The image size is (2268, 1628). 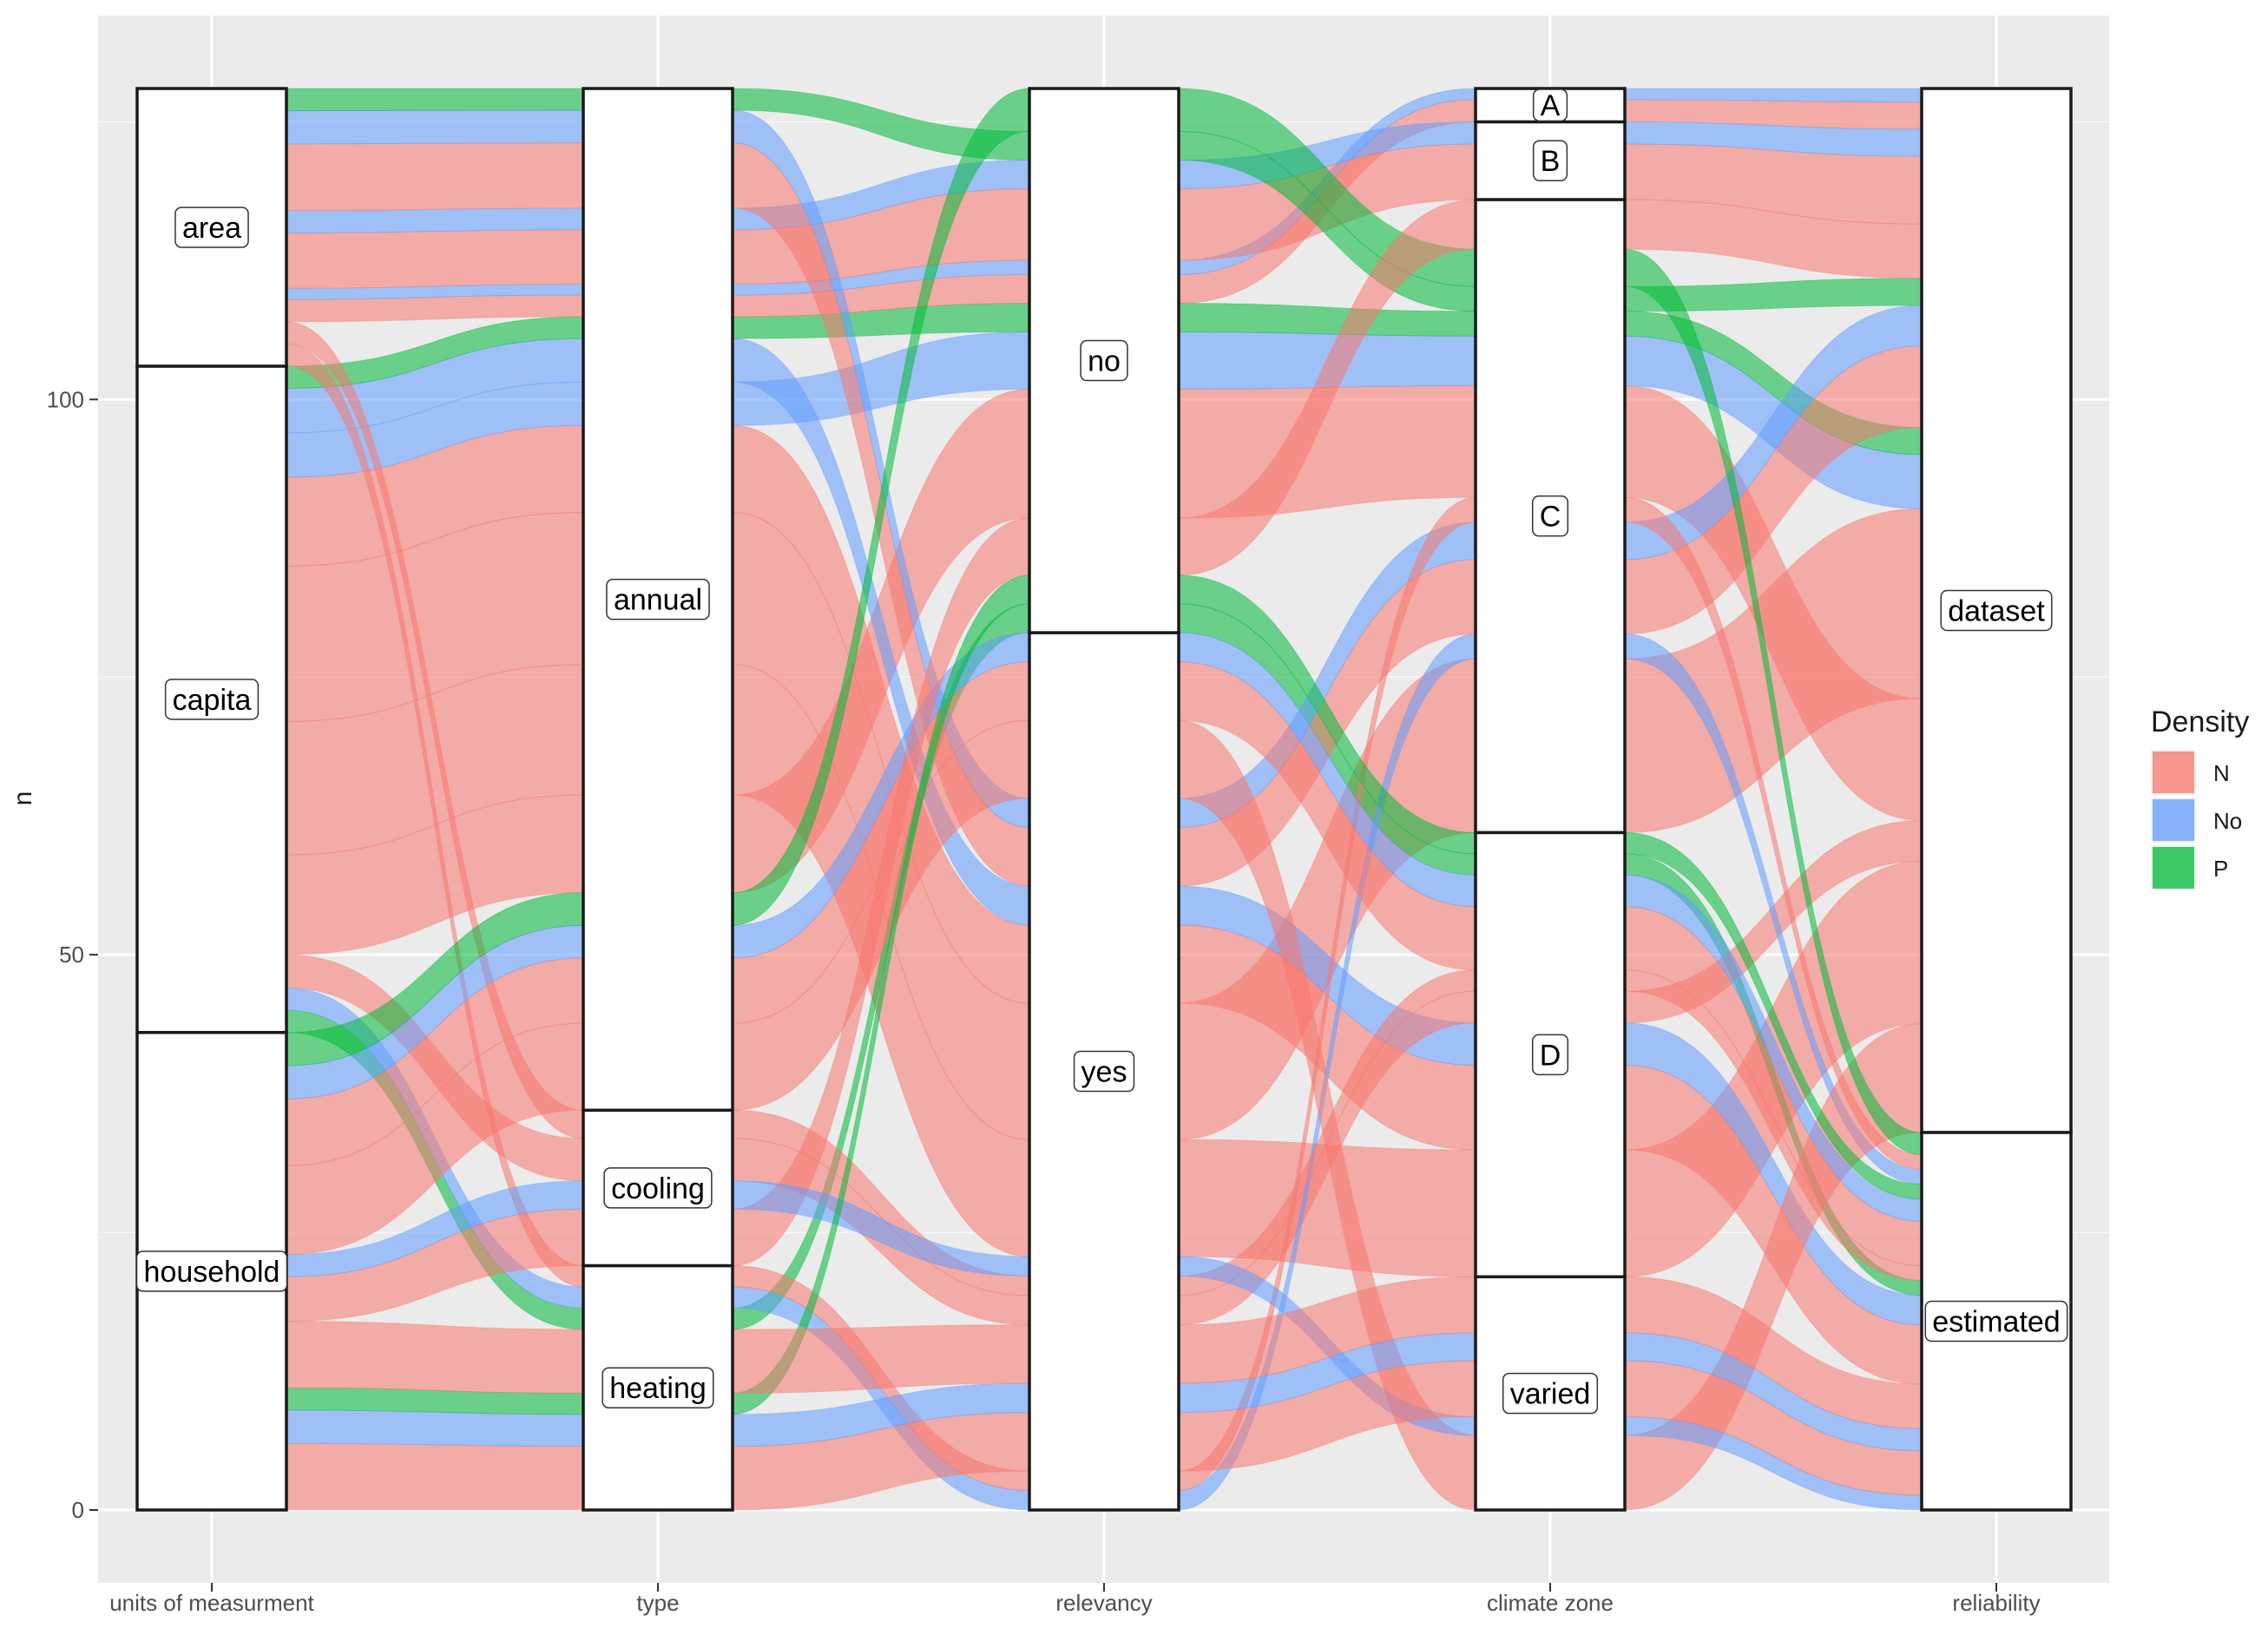 I want to click on stratum-label-annual: annual, so click(x=658, y=599).